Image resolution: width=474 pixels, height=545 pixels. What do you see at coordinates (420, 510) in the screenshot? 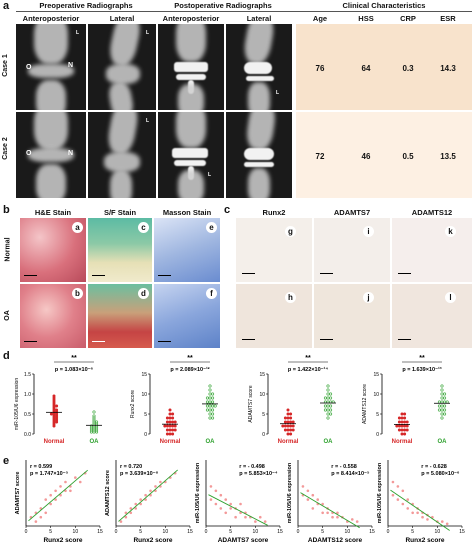
I see `fit-line` at bounding box center [420, 510].